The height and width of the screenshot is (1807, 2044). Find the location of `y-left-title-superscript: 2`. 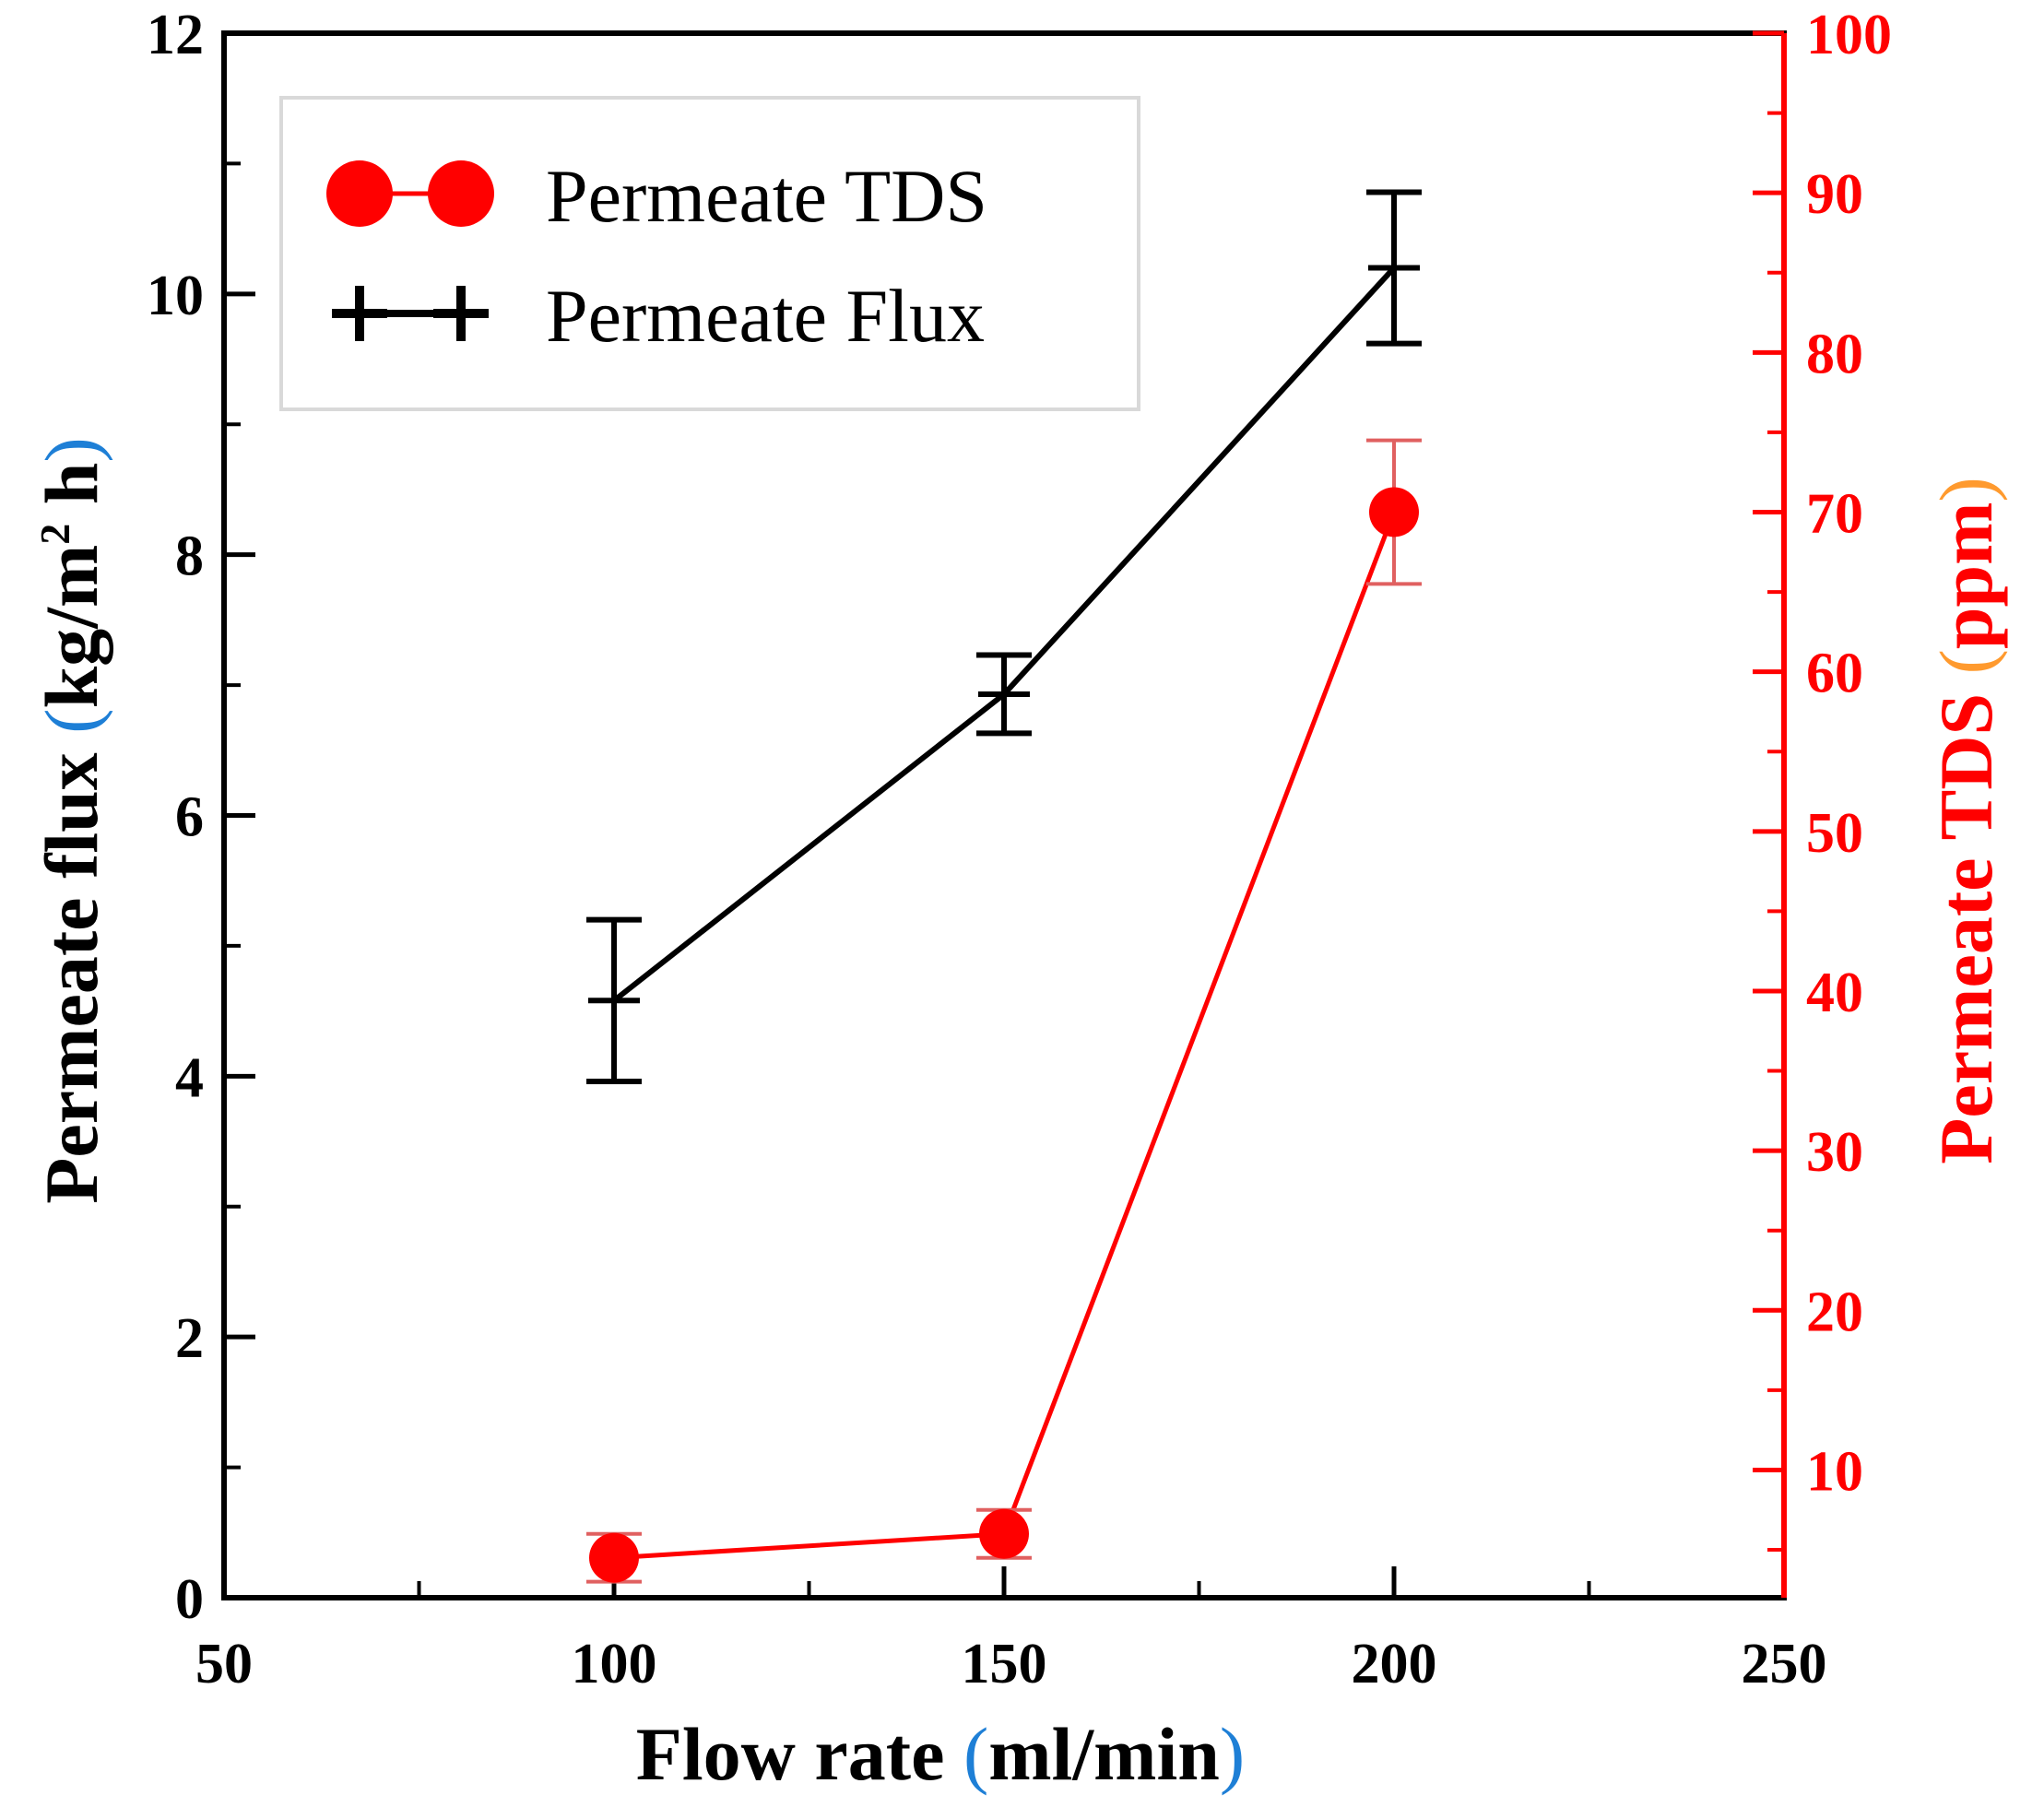

y-left-title-superscript: 2 is located at coordinates (54, 534).